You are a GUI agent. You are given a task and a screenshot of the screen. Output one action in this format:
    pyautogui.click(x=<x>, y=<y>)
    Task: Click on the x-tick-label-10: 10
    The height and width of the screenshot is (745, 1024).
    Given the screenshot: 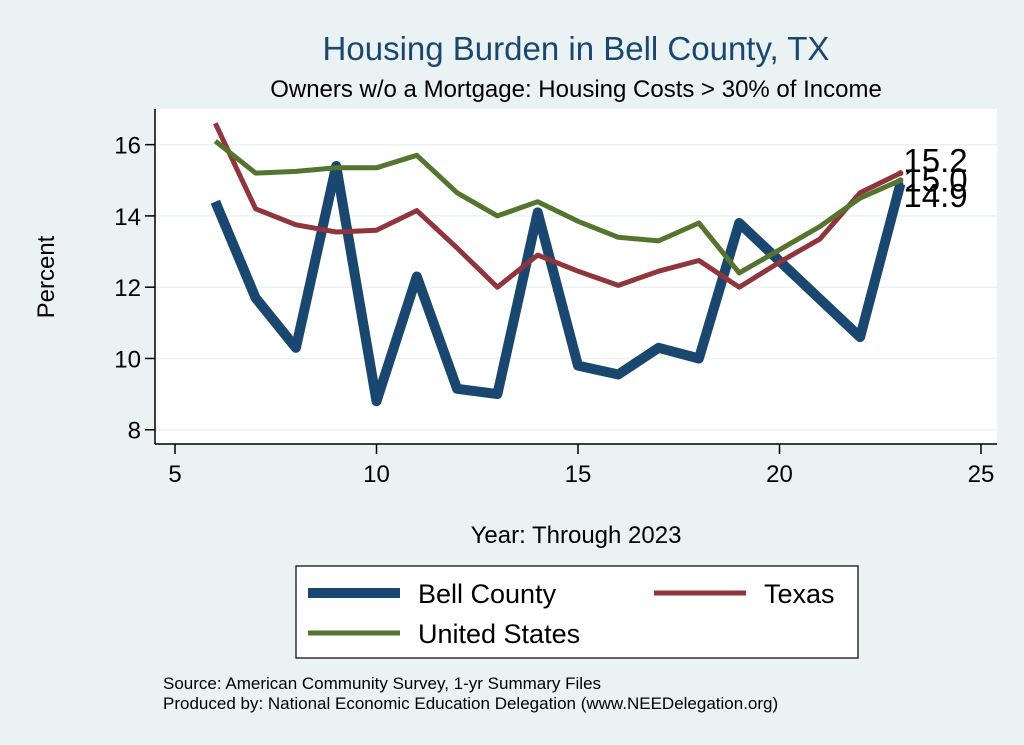 What is the action you would take?
    pyautogui.click(x=376, y=474)
    